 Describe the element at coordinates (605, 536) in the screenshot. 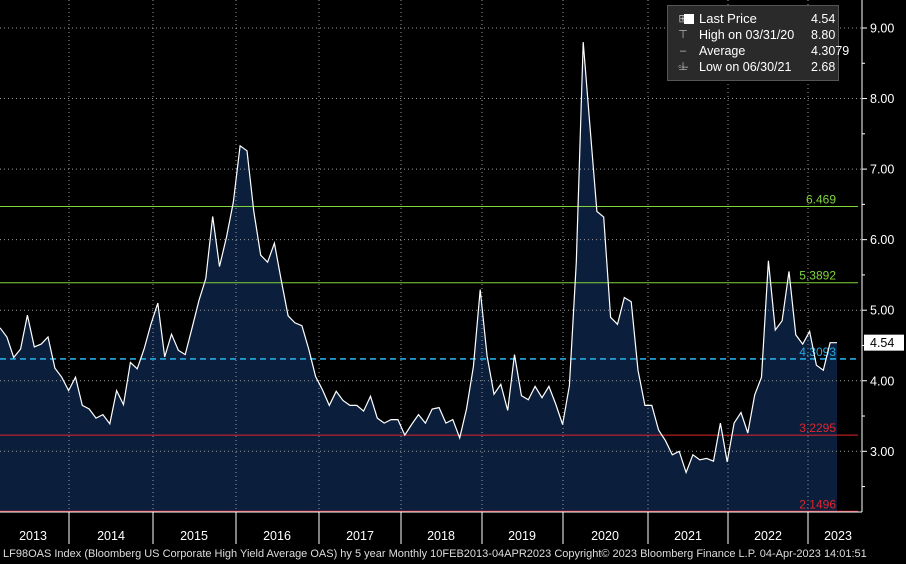

I see `x-tick-label: 2020` at that location.